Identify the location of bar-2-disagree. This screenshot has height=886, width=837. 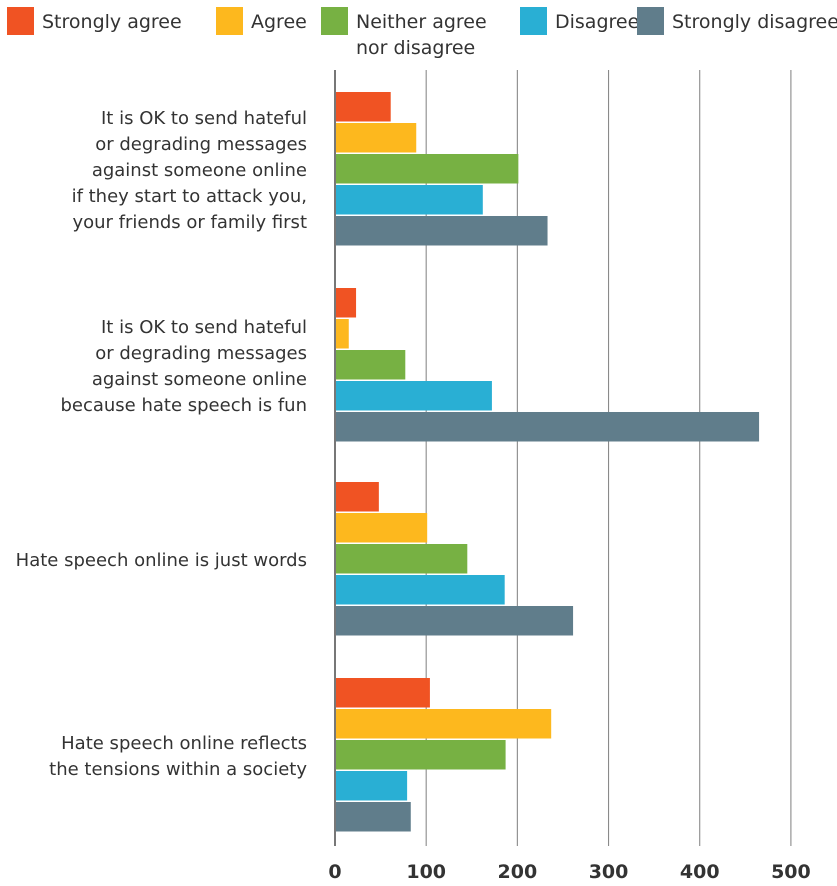
(414, 396).